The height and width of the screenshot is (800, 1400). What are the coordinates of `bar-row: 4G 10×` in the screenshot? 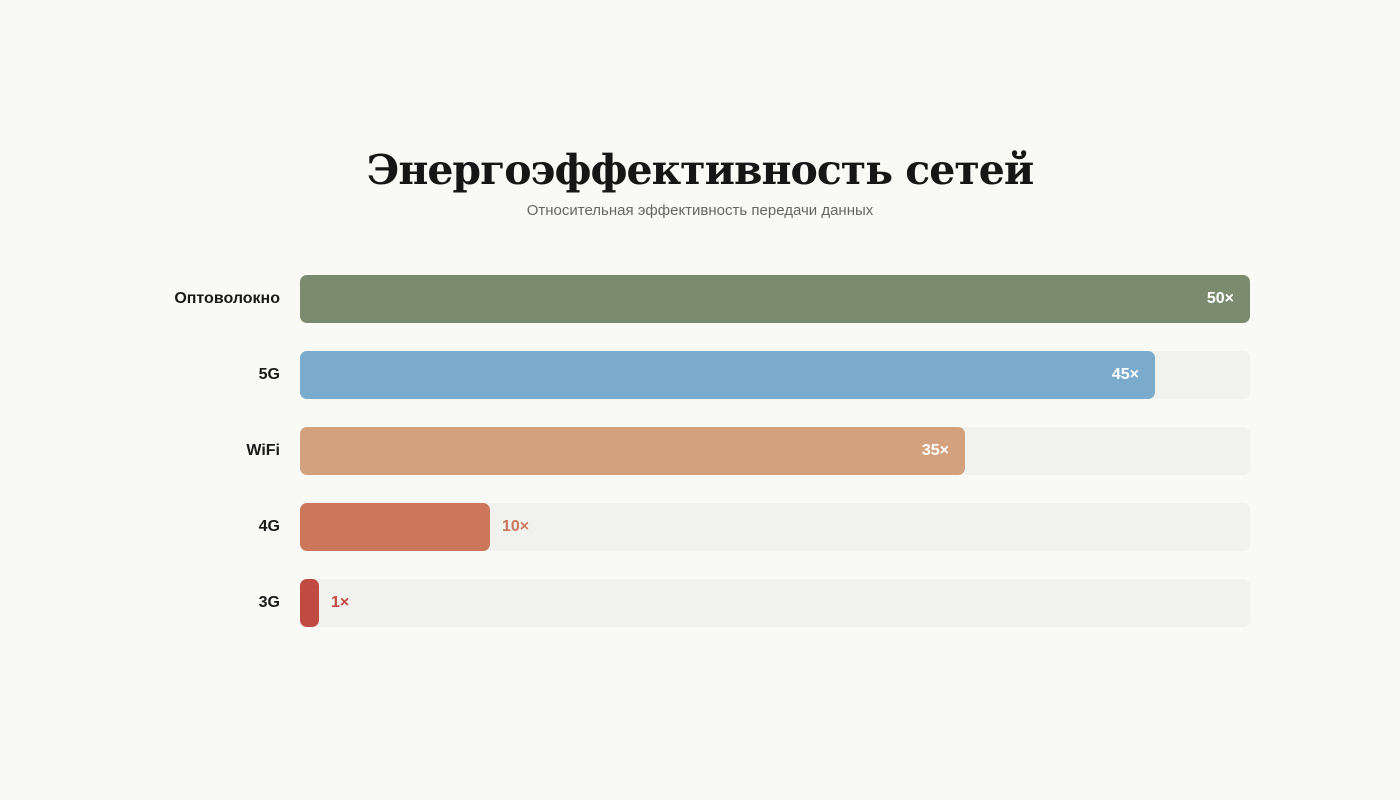 It's located at (700, 527).